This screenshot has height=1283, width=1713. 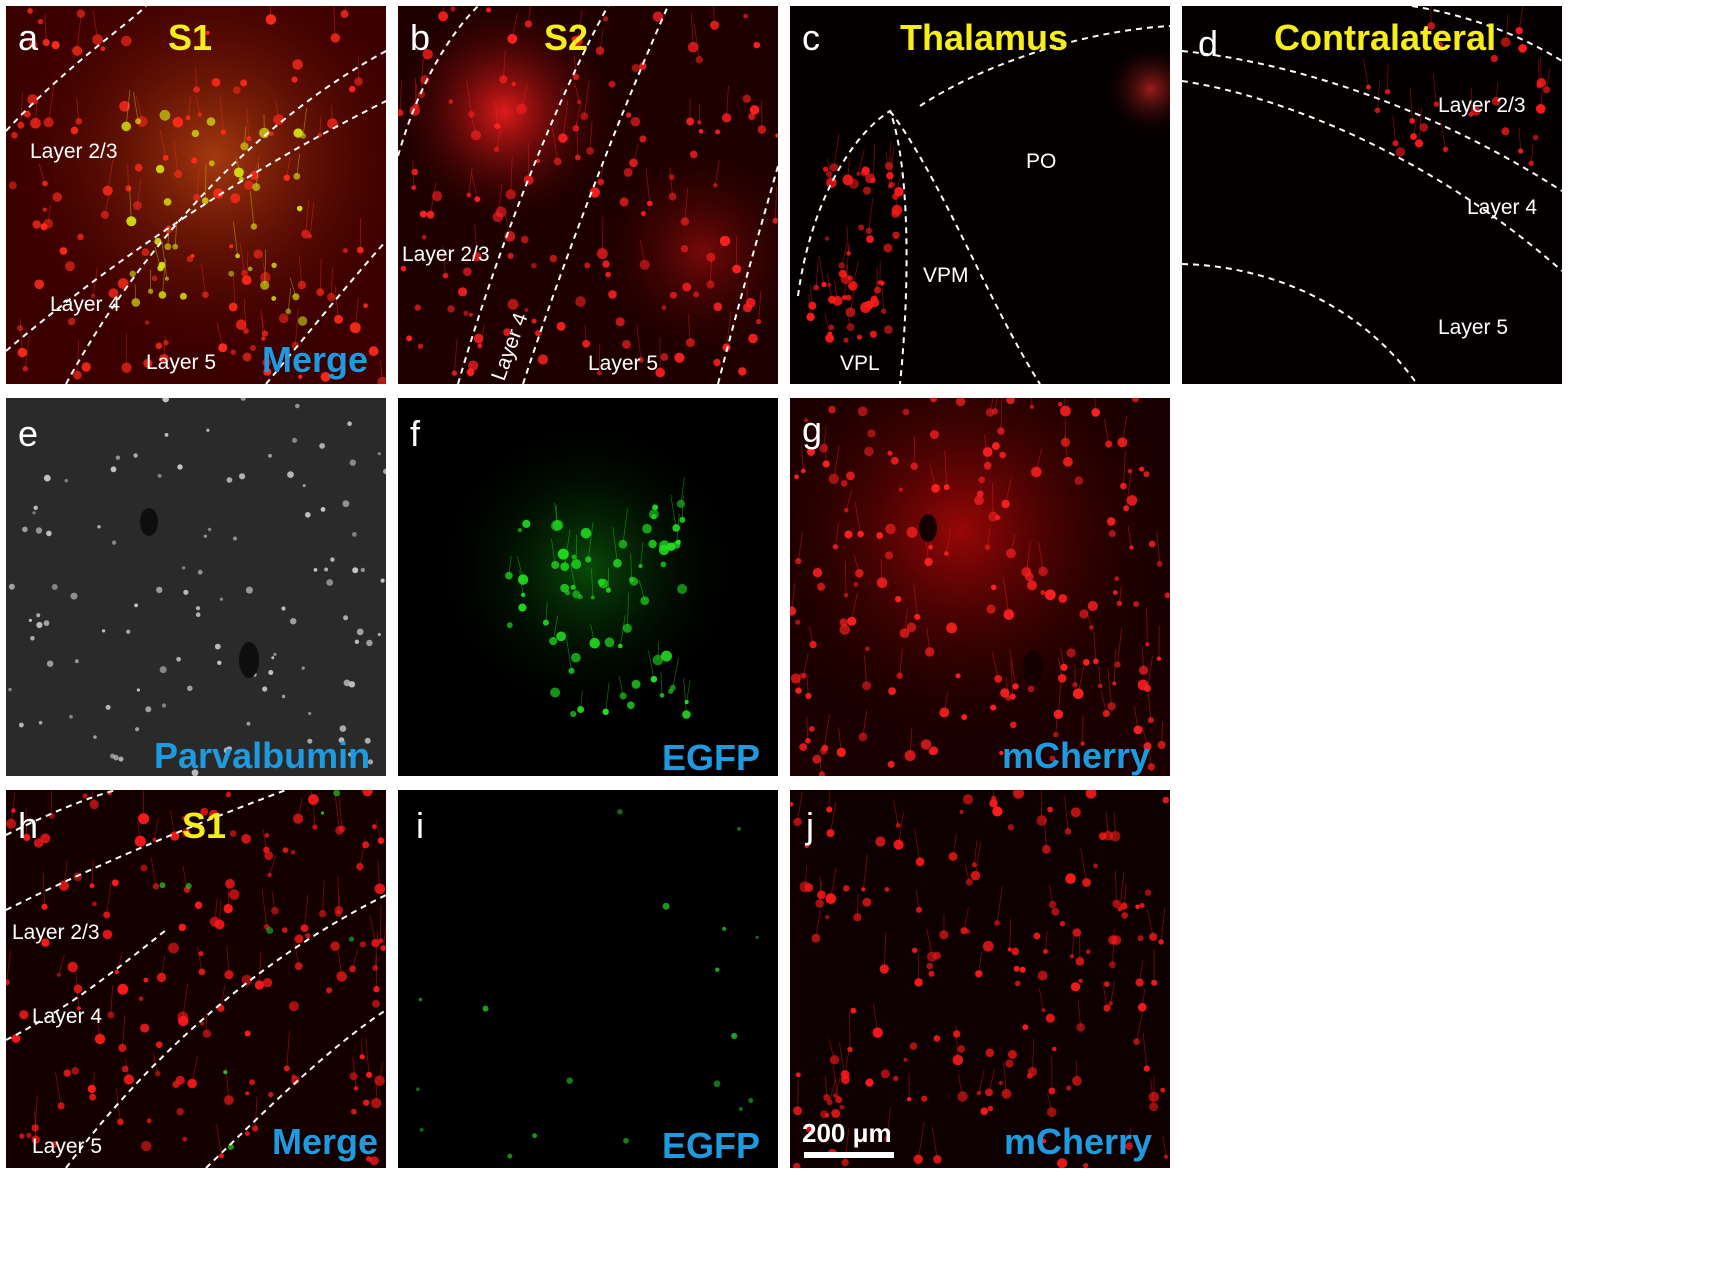 I want to click on channel-label: Merge, so click(x=315, y=359).